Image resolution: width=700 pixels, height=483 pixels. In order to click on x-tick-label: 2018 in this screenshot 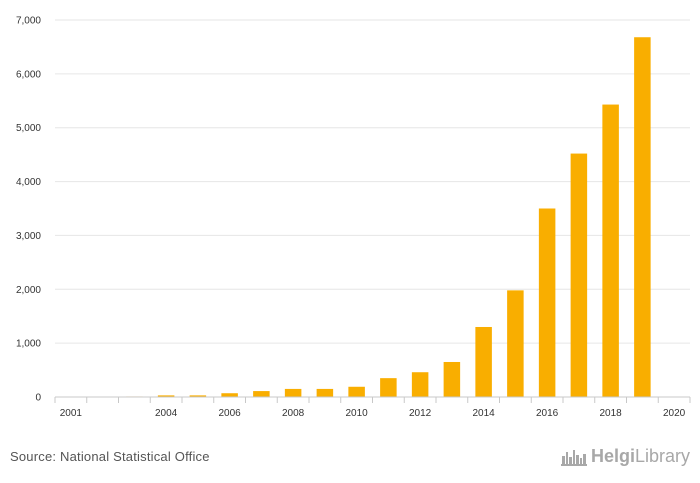, I will do `click(611, 413)`.